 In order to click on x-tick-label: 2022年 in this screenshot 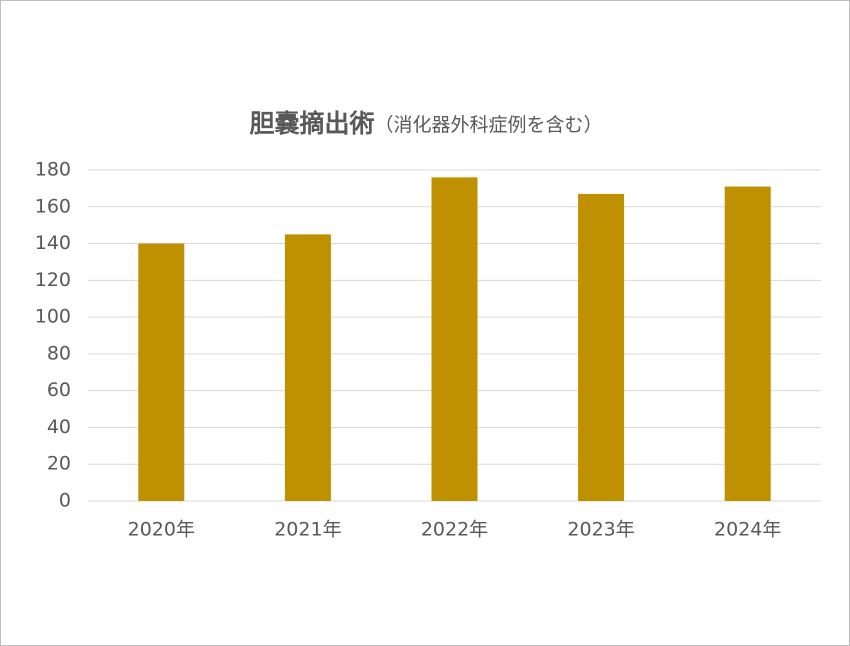, I will do `click(454, 530)`.